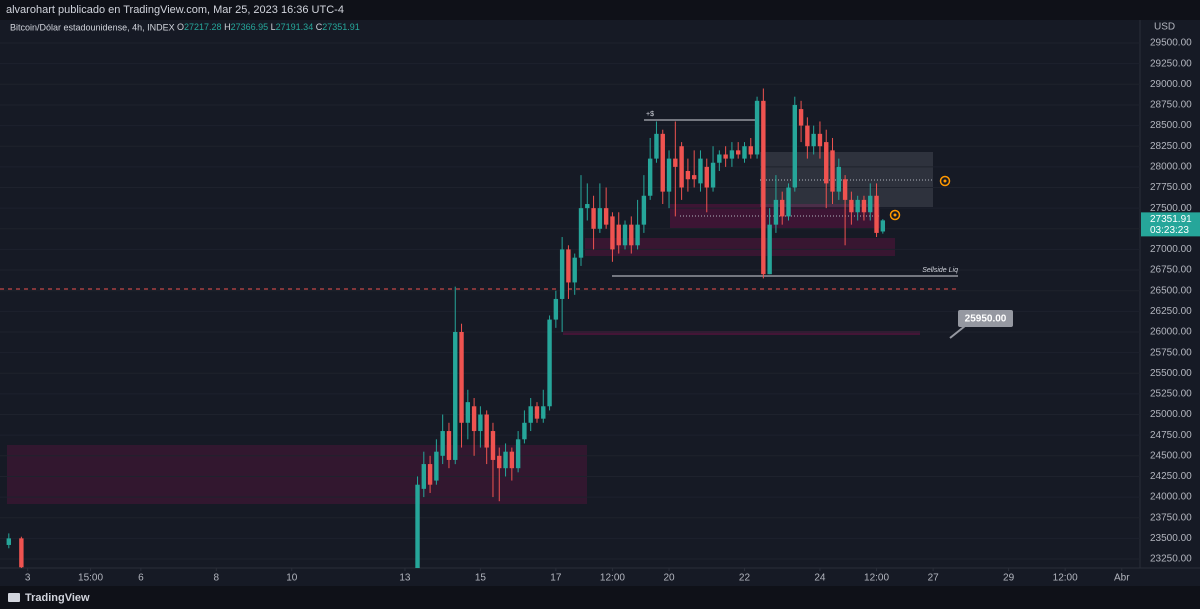 This screenshot has height=609, width=1200. What do you see at coordinates (341, 27) in the screenshot?
I see `ohlc-value: 27351.91` at bounding box center [341, 27].